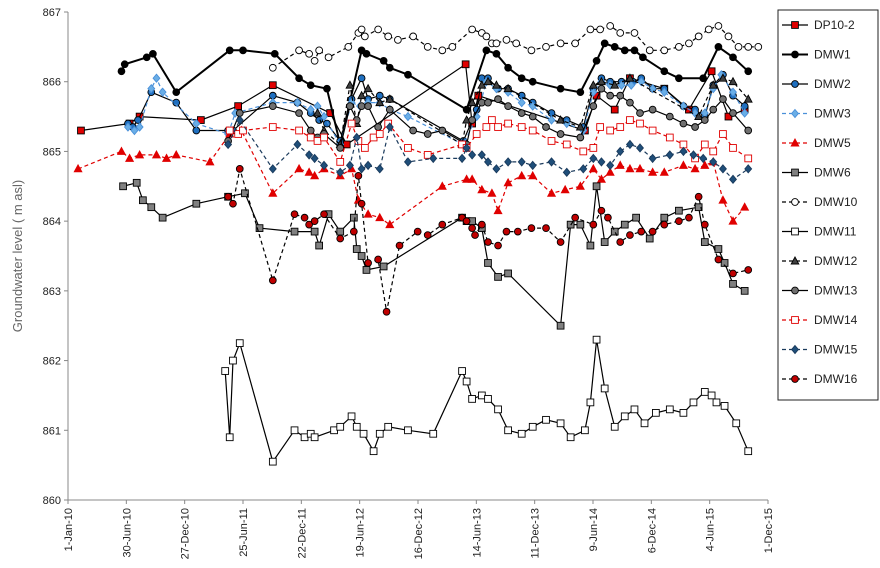 This screenshot has width=880, height=568. I want to click on legend-label: DMW14, so click(836, 320).